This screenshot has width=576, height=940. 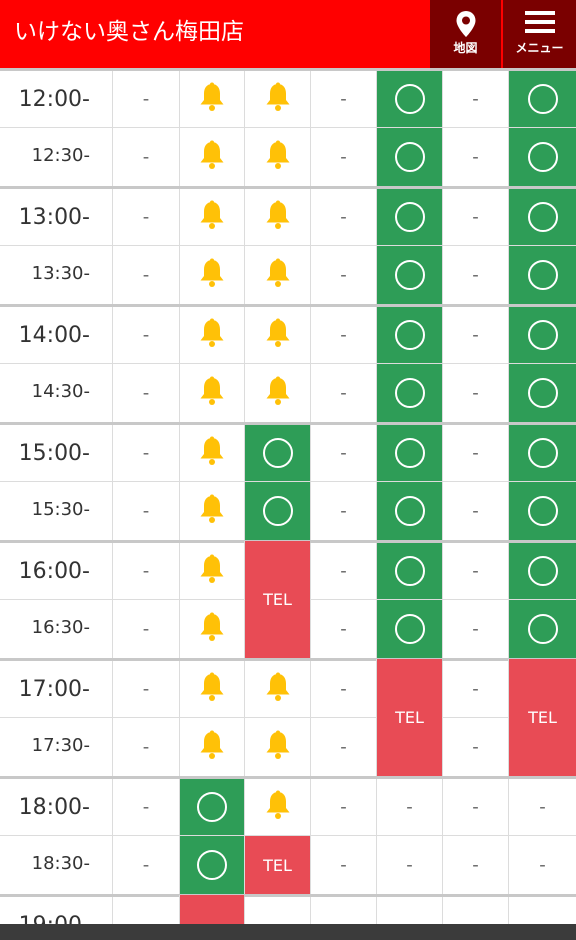 What do you see at coordinates (288, 34) in the screenshot?
I see `app-header: いけない奥さん梅田店 地図 メニュー` at bounding box center [288, 34].